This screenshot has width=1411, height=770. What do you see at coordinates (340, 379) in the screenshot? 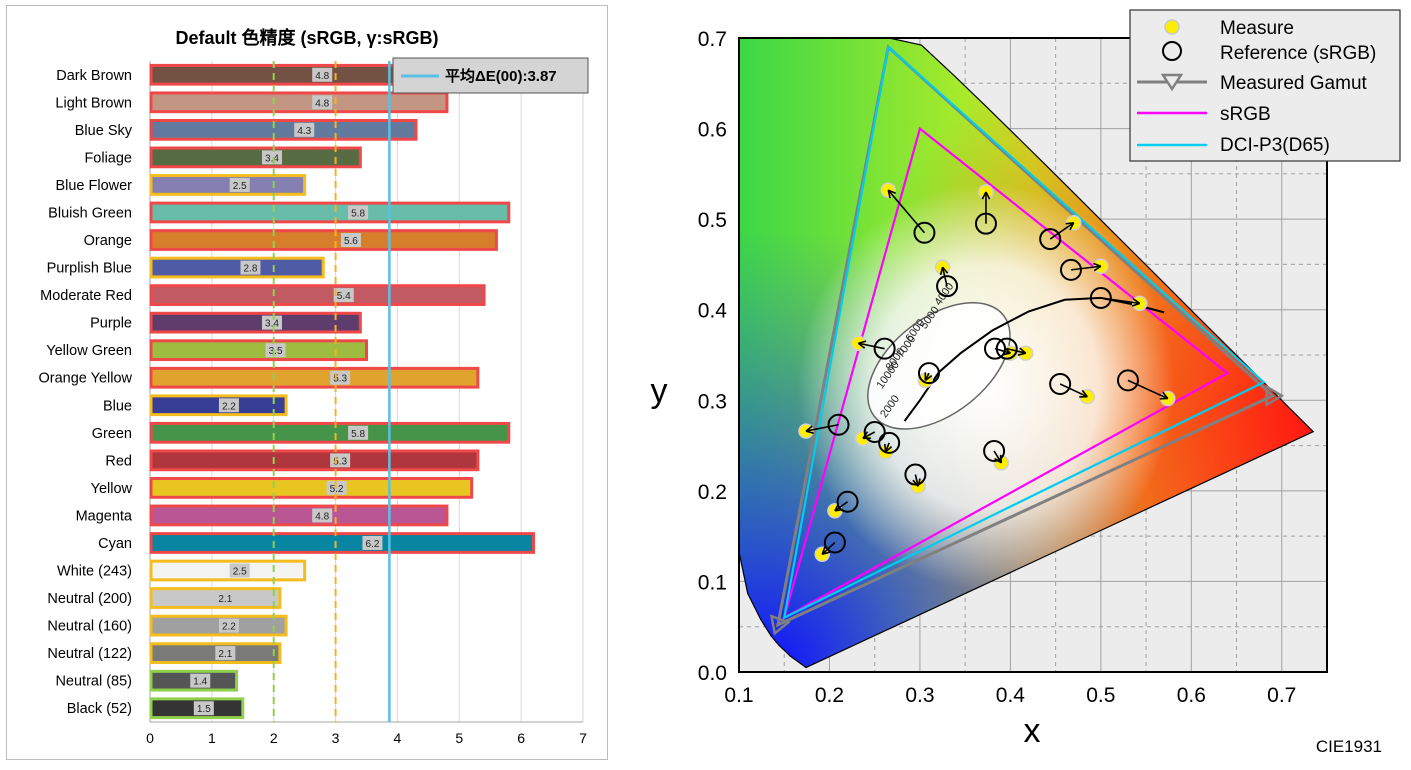
I see `bar-value-label: 5.3` at bounding box center [340, 379].